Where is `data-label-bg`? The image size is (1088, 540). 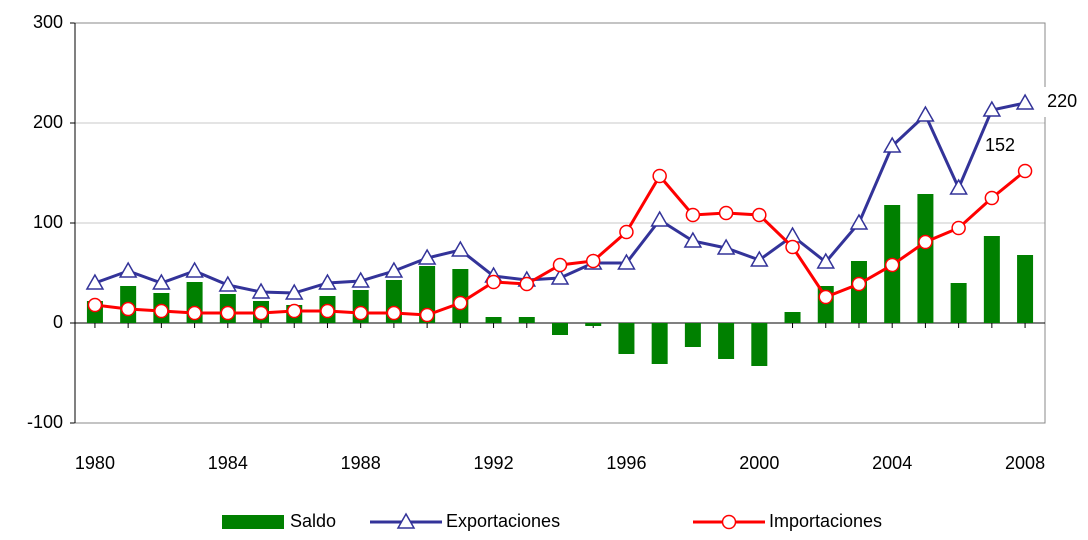
data-label-bg is located at coordinates (1065, 102).